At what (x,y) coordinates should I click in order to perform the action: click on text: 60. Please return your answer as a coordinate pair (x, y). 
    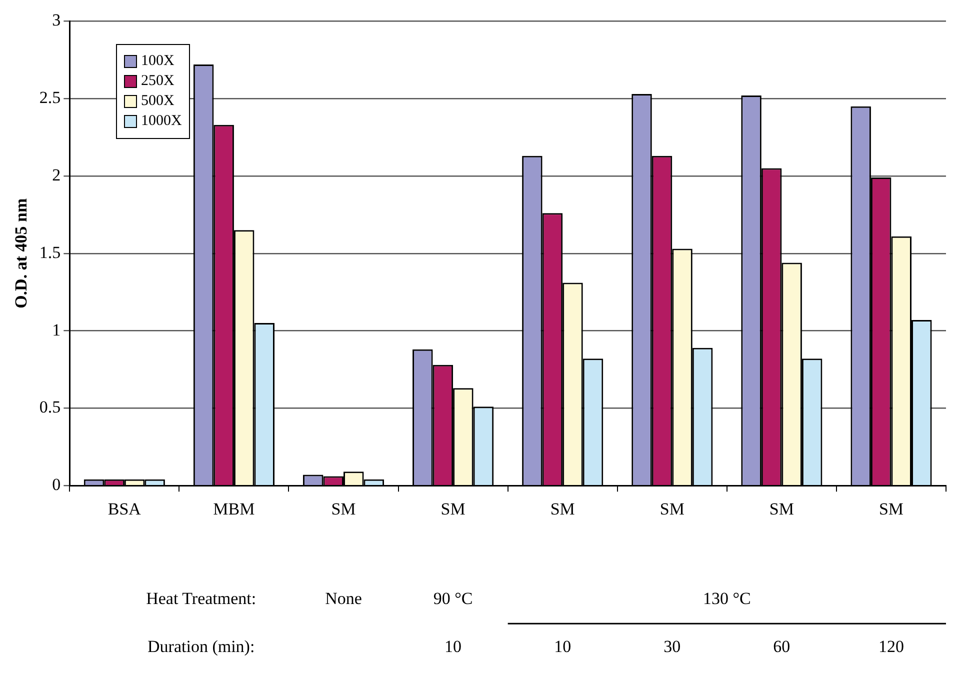
    Looking at the image, I should click on (781, 646).